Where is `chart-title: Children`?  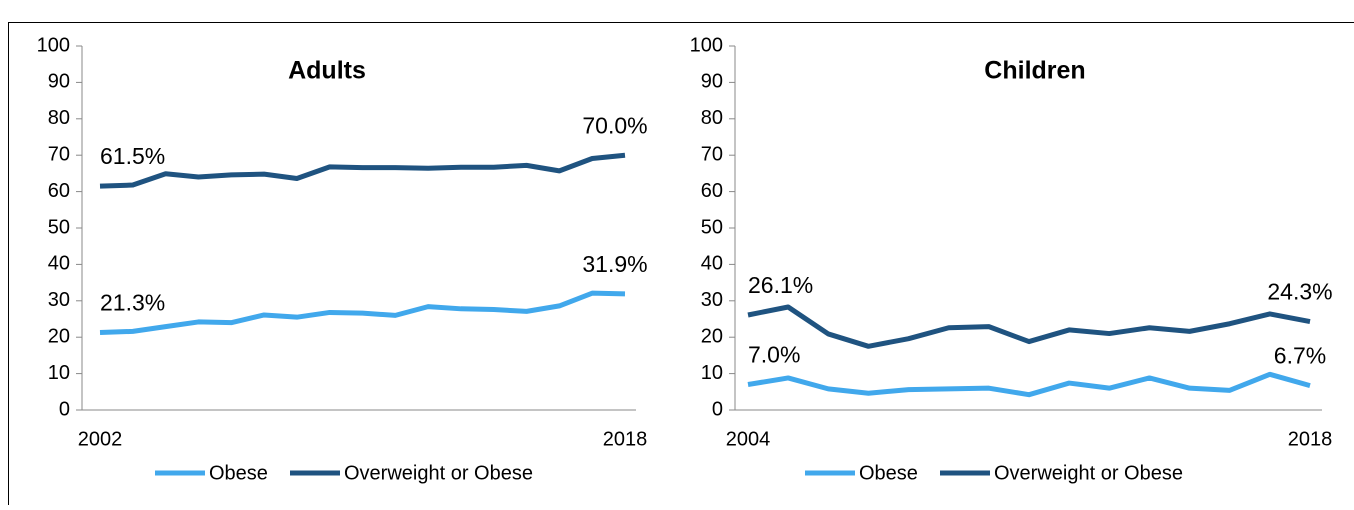 chart-title: Children is located at coordinates (1034, 71).